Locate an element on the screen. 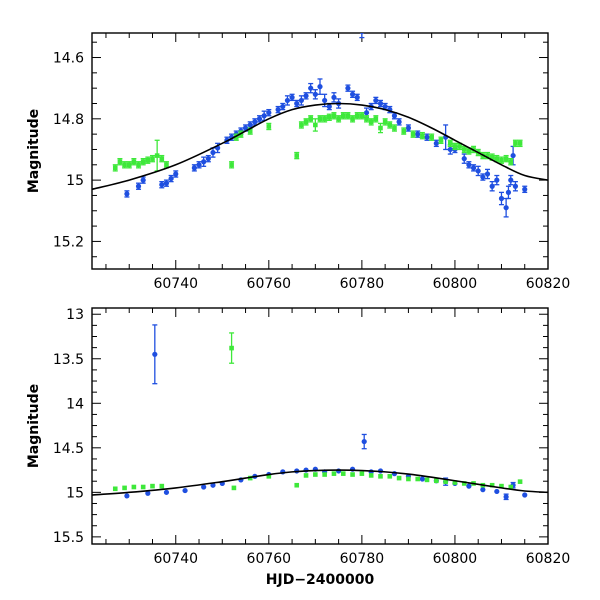 The width and height of the screenshot is (600, 600). y-tick-label: 13.5 is located at coordinates (68, 360).